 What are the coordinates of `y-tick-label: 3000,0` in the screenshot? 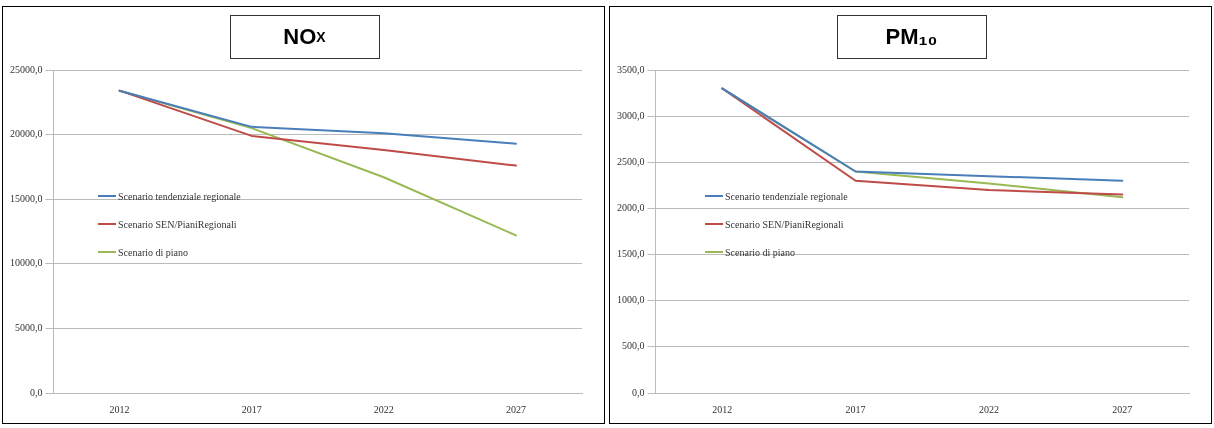 It's located at (631, 115).